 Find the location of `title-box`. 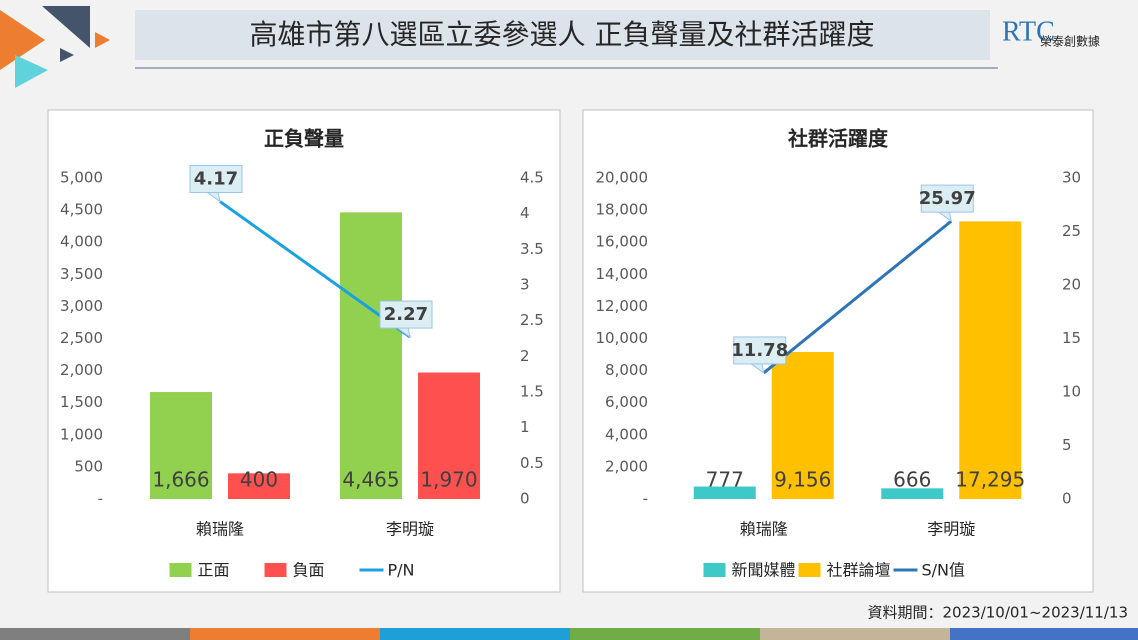

title-box is located at coordinates (562, 35).